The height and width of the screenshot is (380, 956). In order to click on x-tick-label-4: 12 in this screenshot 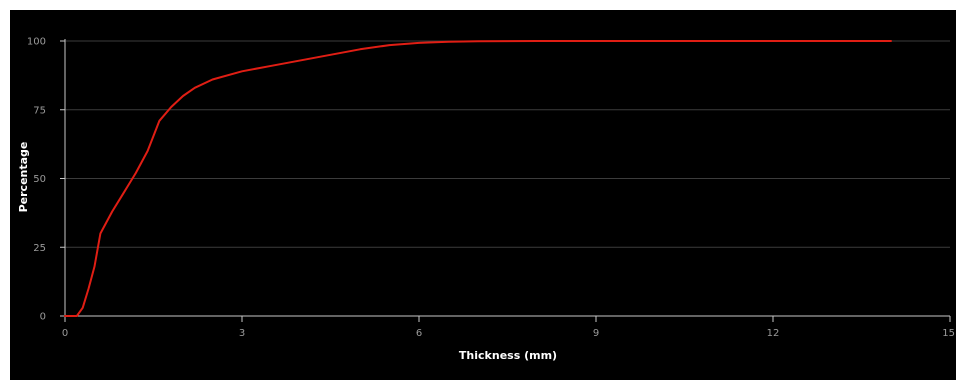, I will do `click(773, 333)`.